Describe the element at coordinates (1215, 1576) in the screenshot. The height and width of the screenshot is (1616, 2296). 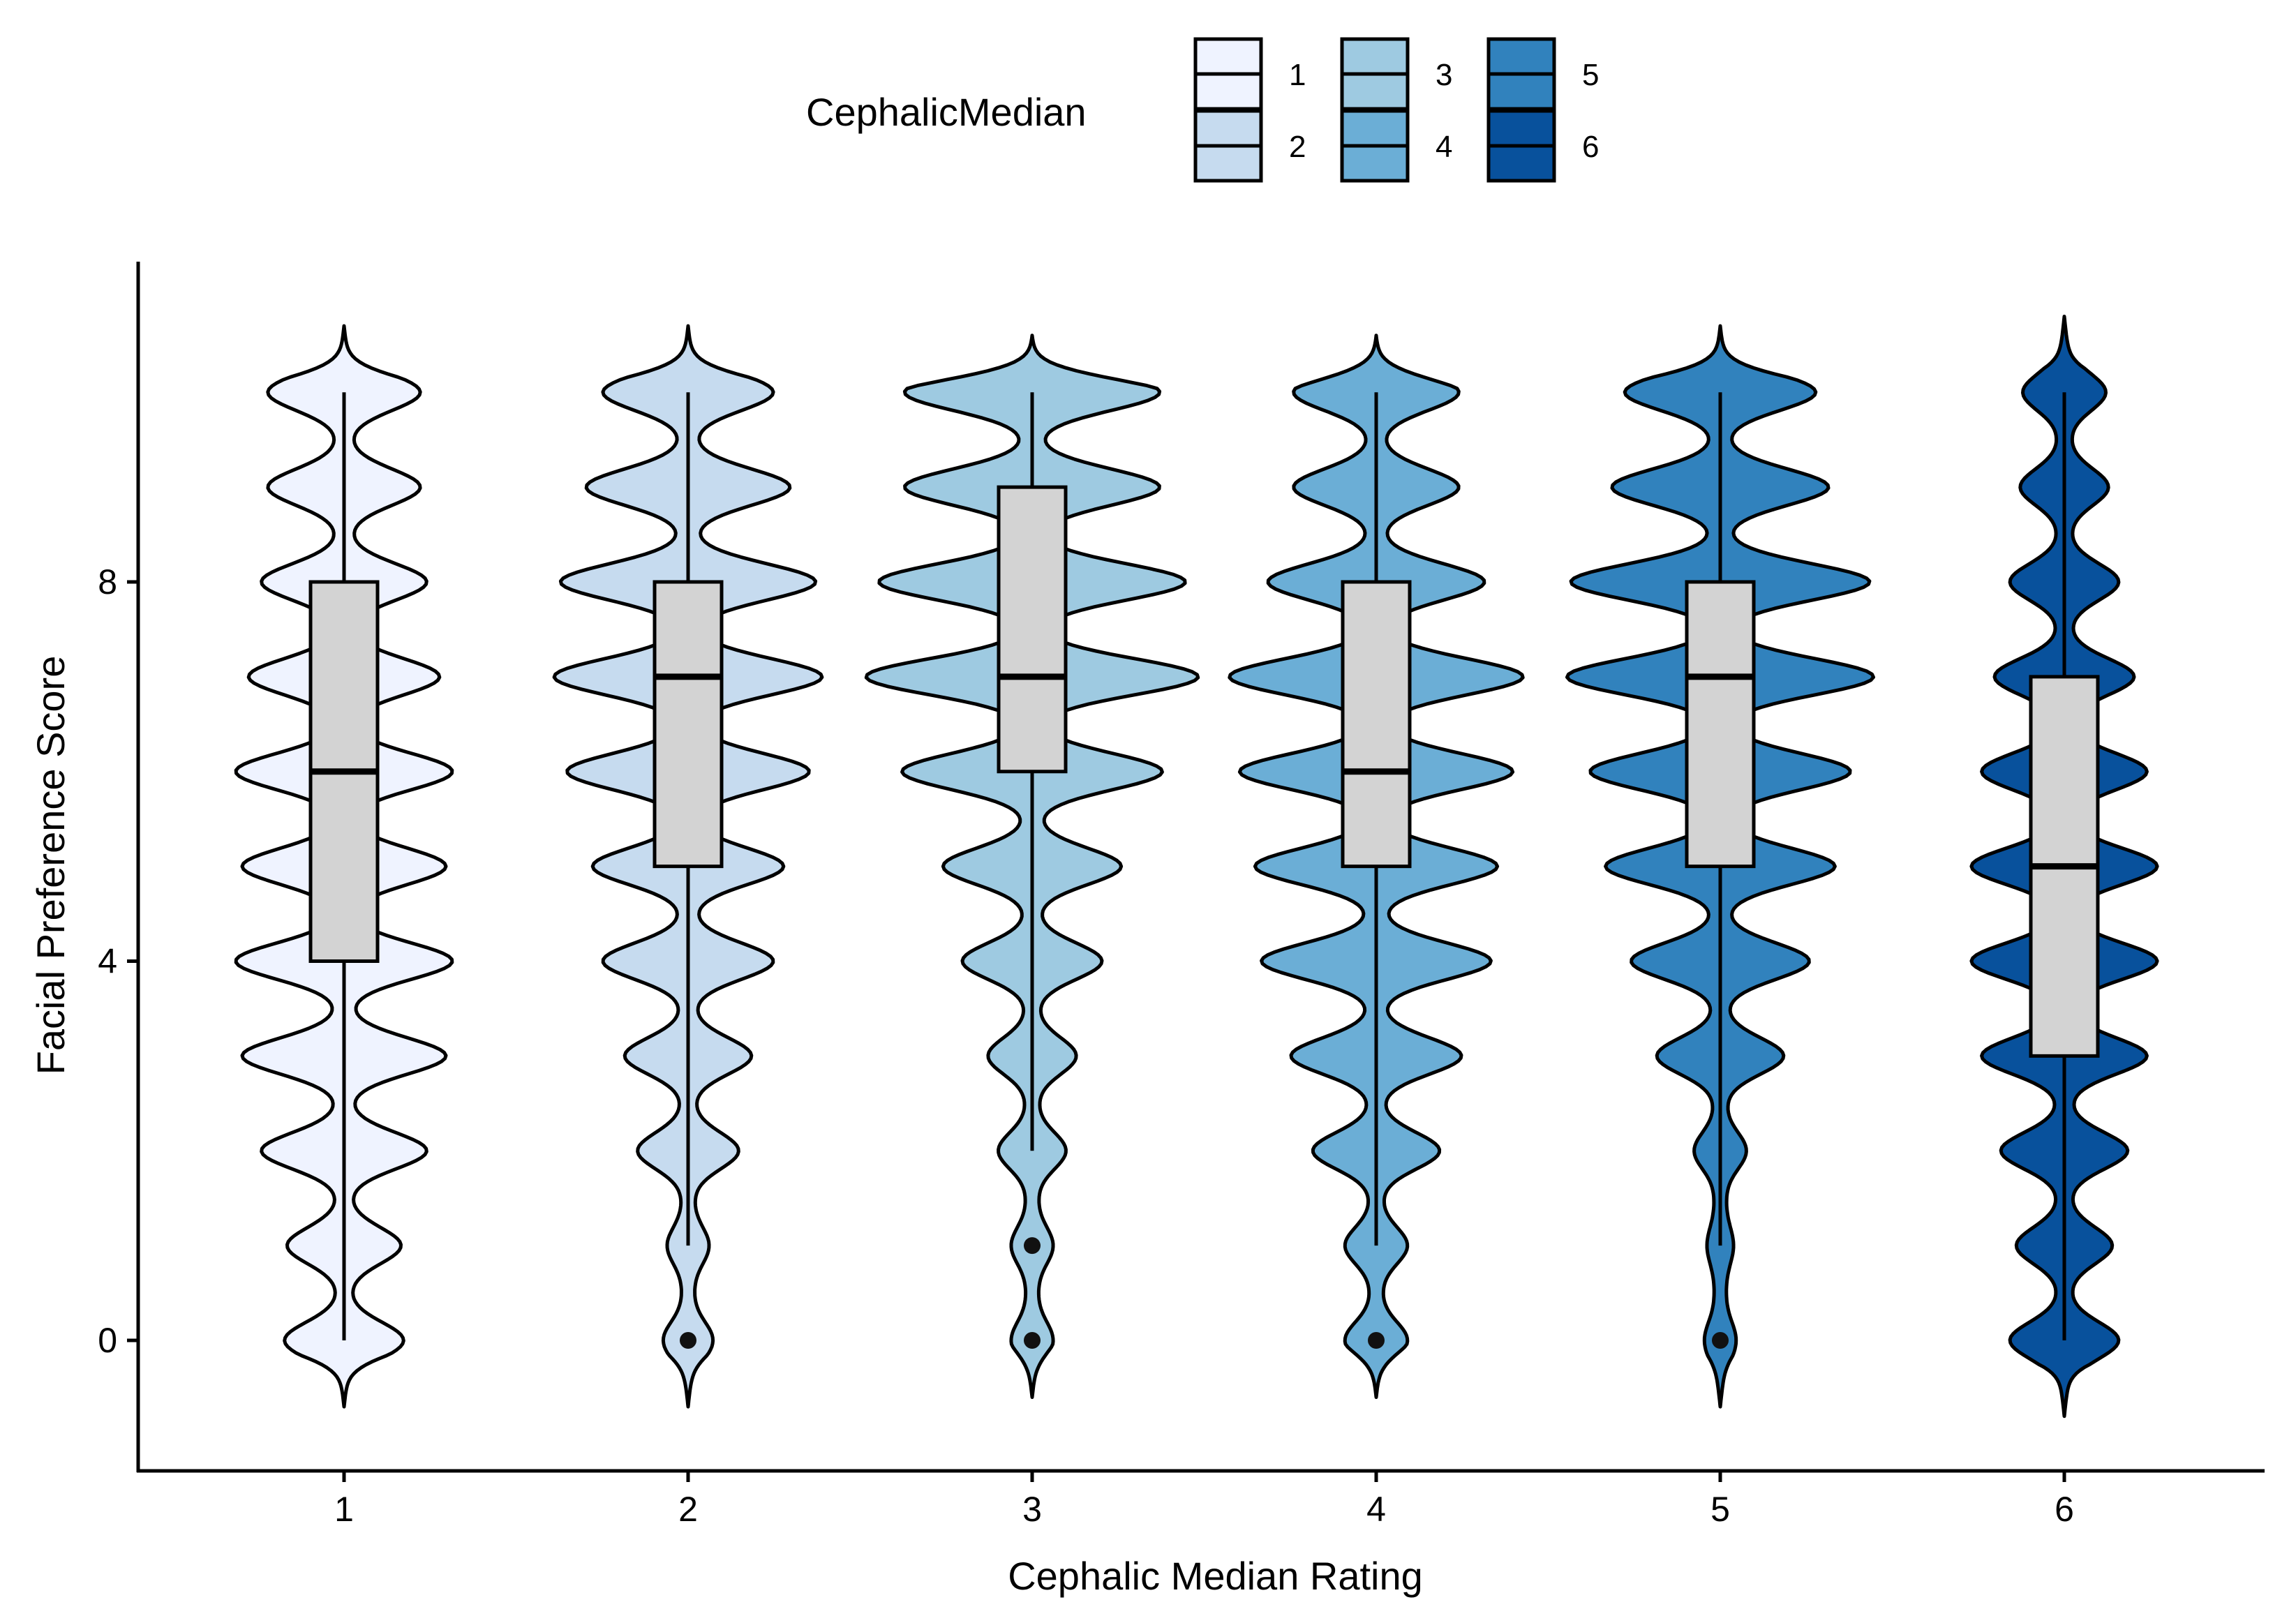
I see `x-axis-title: Cephalic Median Rating` at that location.